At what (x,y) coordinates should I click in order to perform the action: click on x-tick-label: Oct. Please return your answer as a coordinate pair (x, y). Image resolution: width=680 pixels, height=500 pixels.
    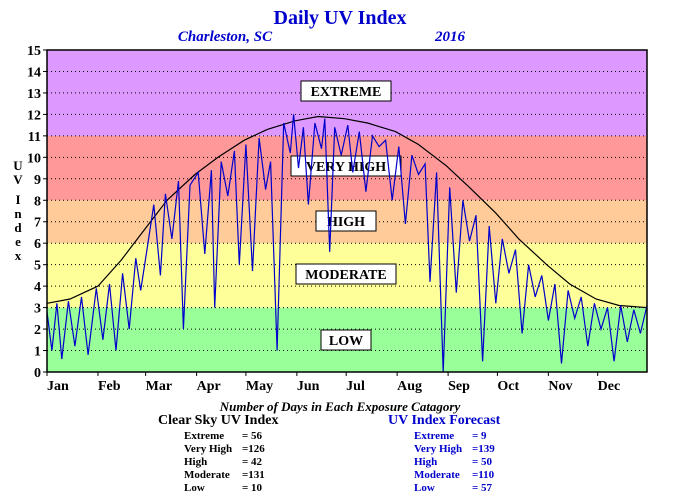
    Looking at the image, I should click on (508, 386).